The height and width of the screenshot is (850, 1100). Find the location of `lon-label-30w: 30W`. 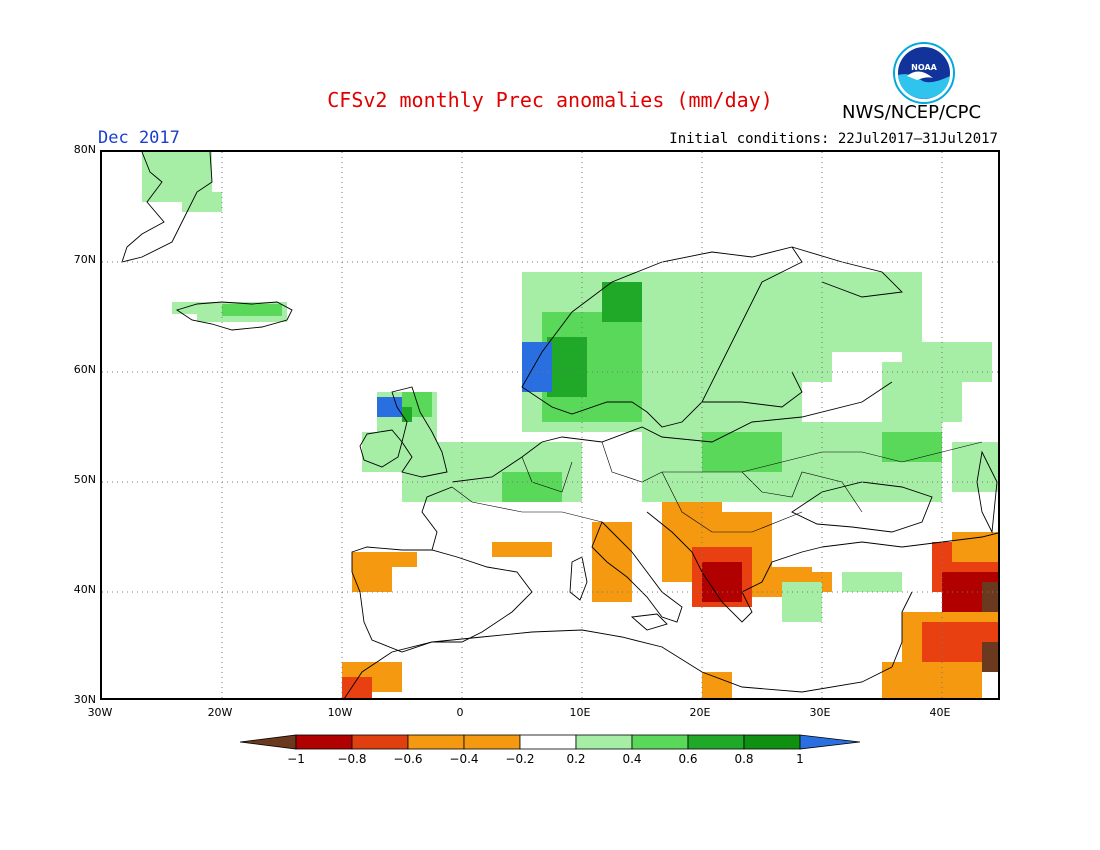

lon-label-30w: 30W is located at coordinates (100, 712).